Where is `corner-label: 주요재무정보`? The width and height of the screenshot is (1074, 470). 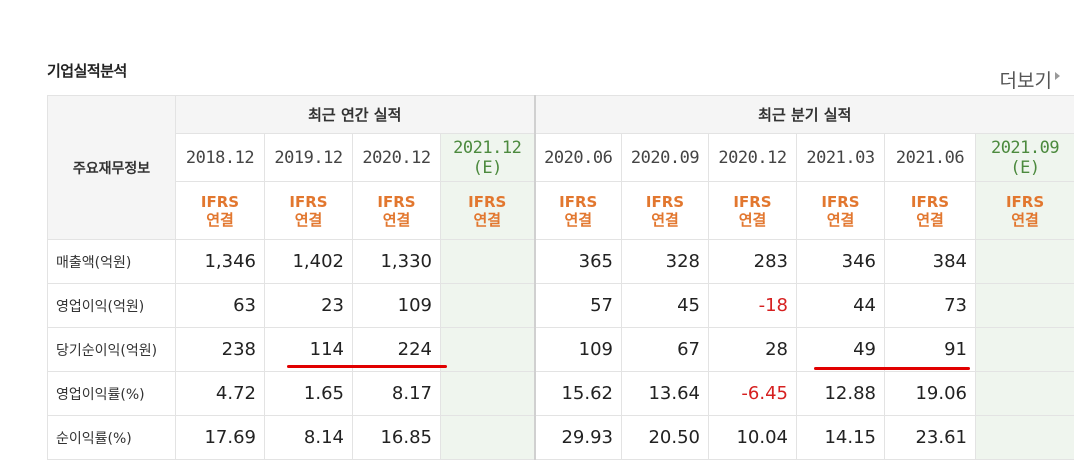
corner-label: 주요재무정보 is located at coordinates (111, 167).